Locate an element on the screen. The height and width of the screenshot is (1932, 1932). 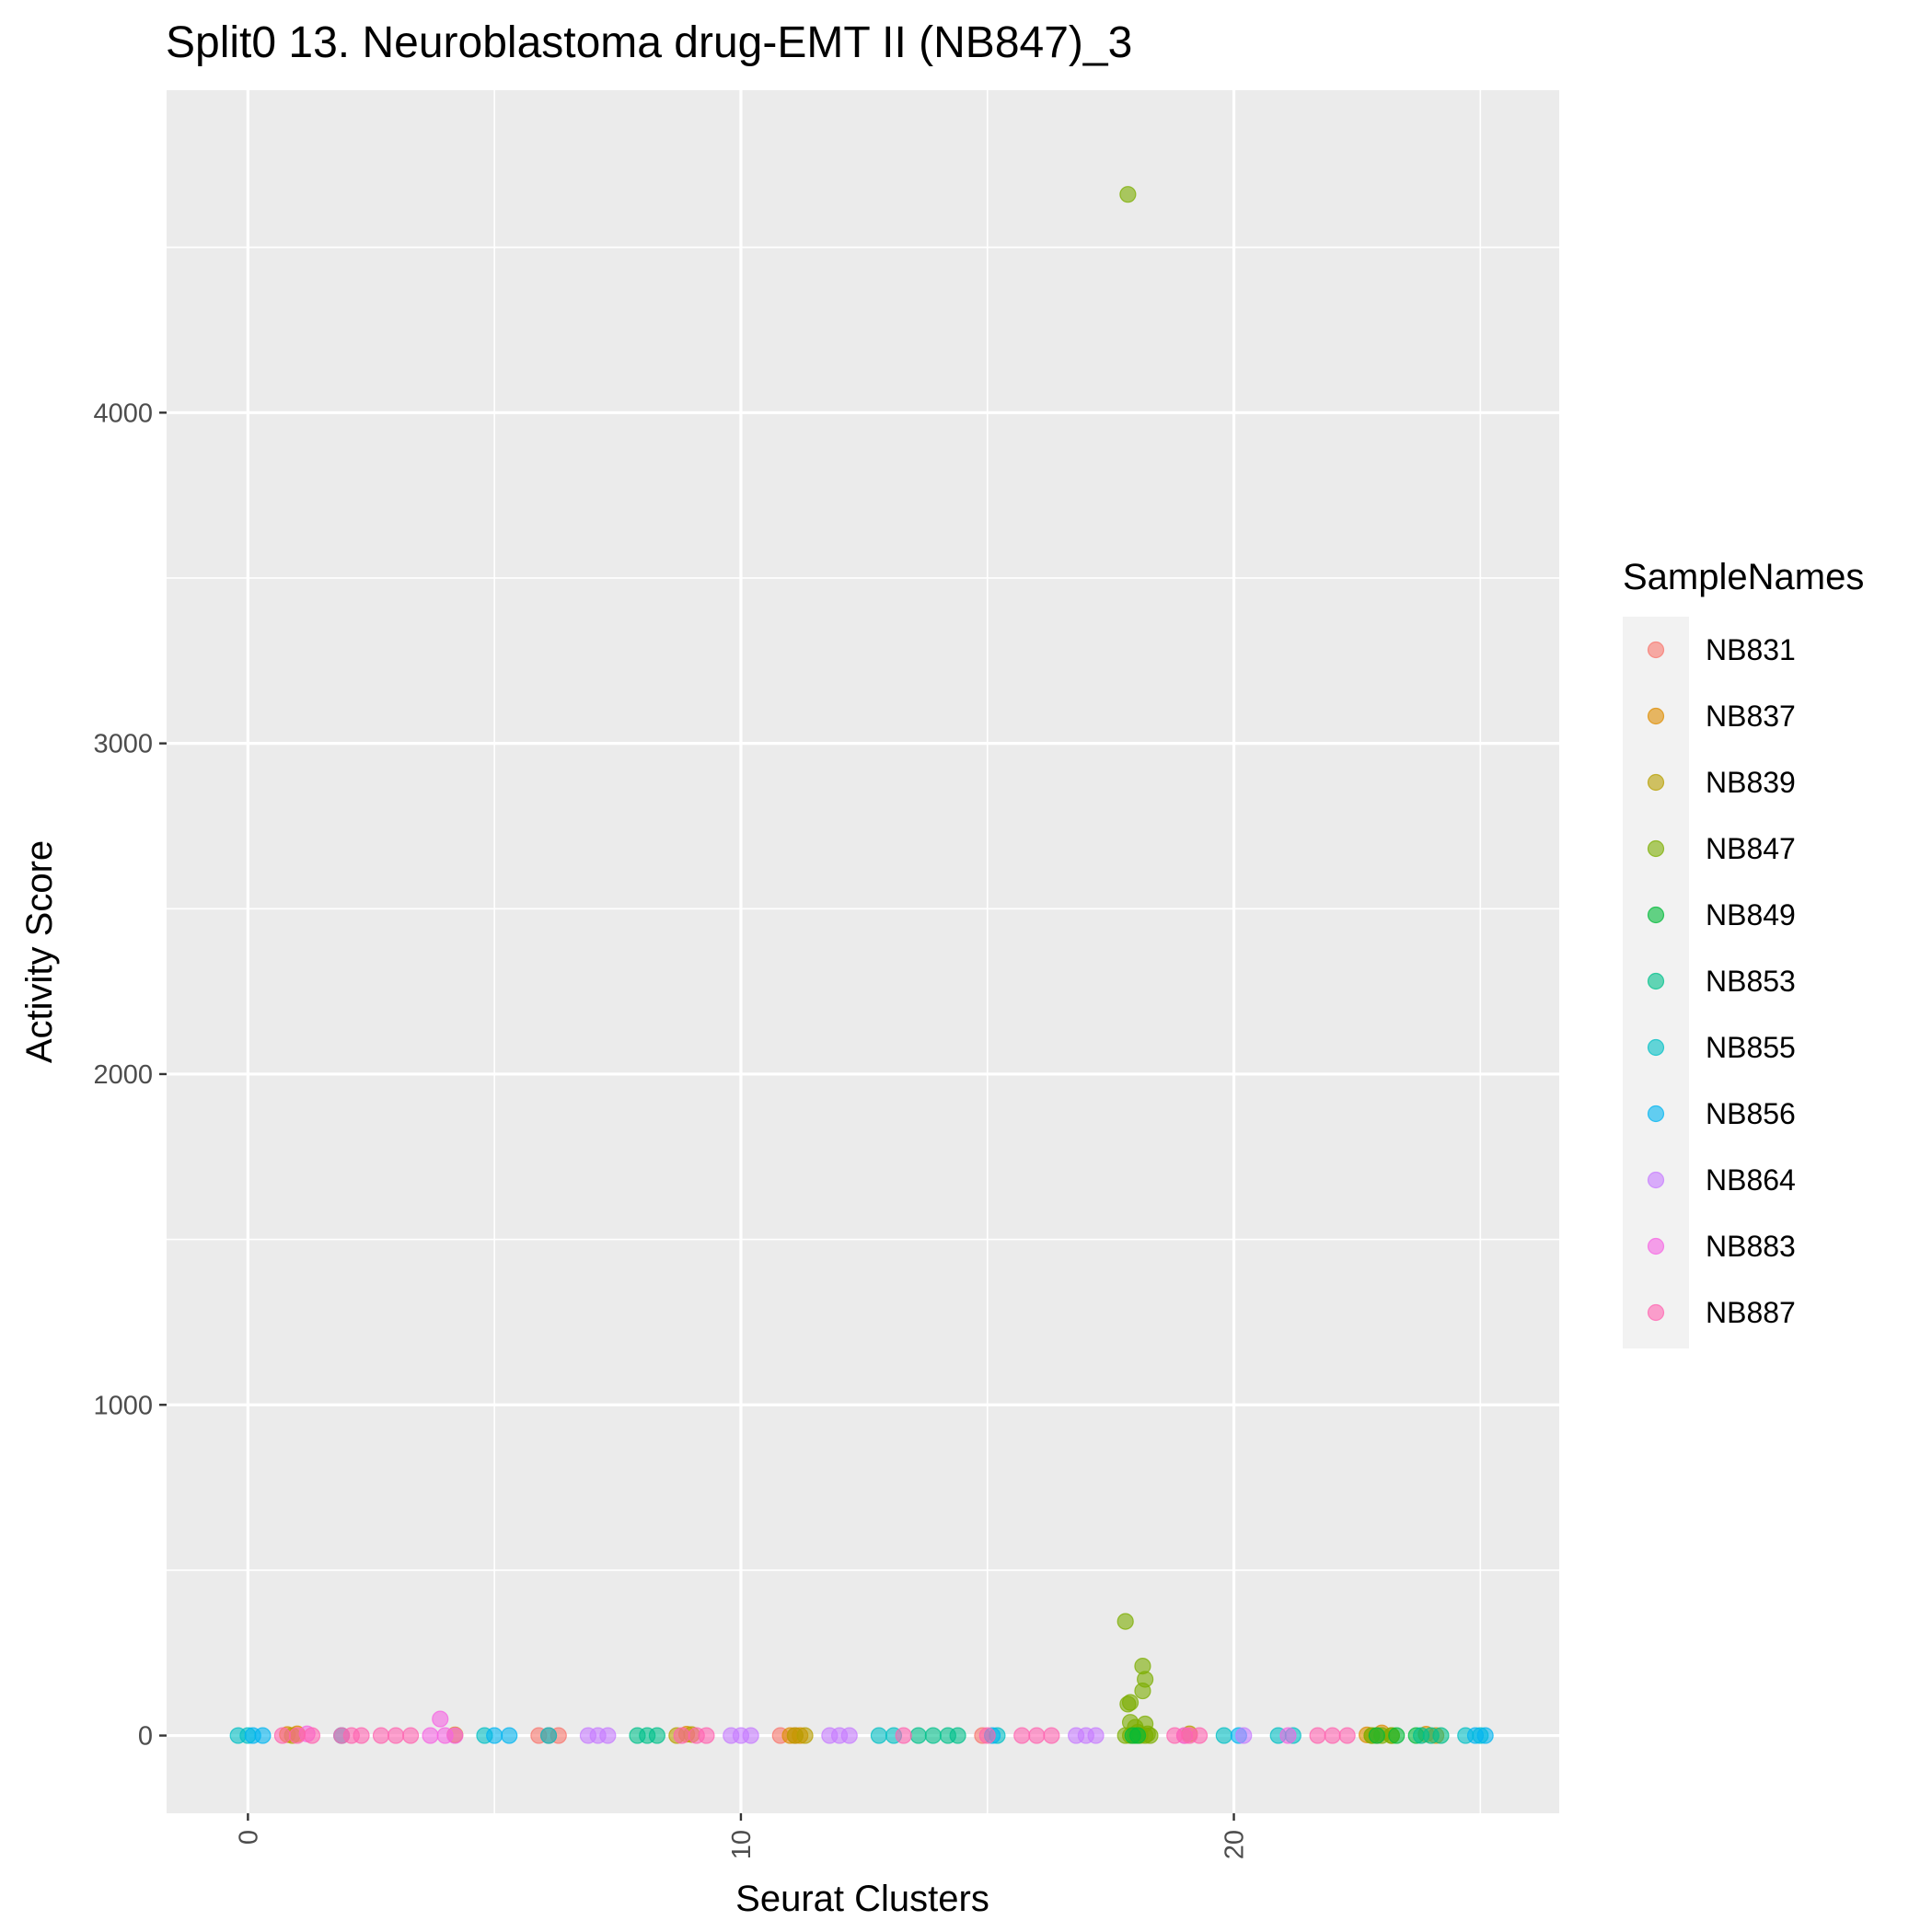
x-axis-title: Seurat Clusters is located at coordinates (862, 1899).